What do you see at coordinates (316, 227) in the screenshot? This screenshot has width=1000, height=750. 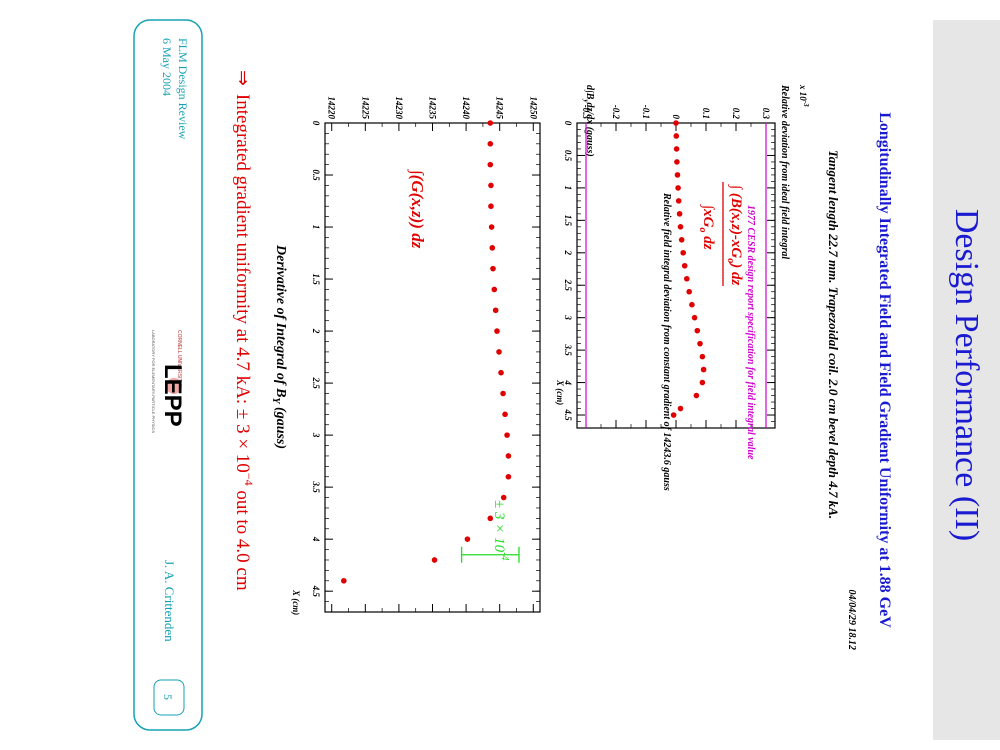 I see `chart2-xtick-label: 1` at bounding box center [316, 227].